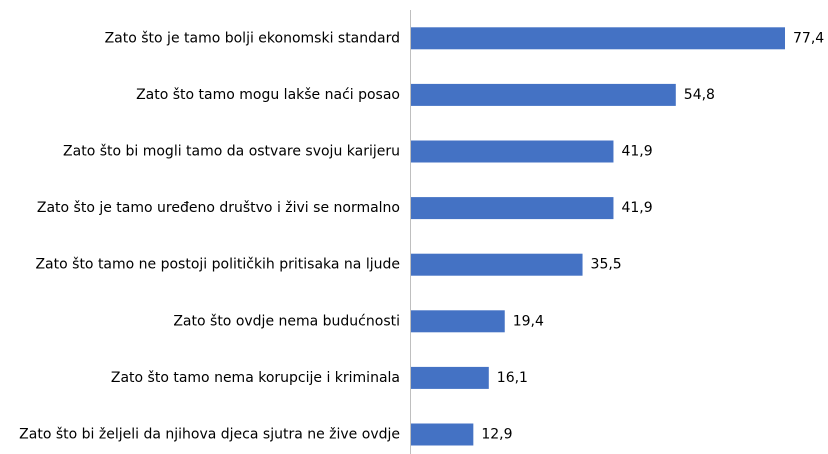 The width and height of the screenshot is (828, 454). What do you see at coordinates (699, 95) in the screenshot?
I see `value-label: 54,8` at bounding box center [699, 95].